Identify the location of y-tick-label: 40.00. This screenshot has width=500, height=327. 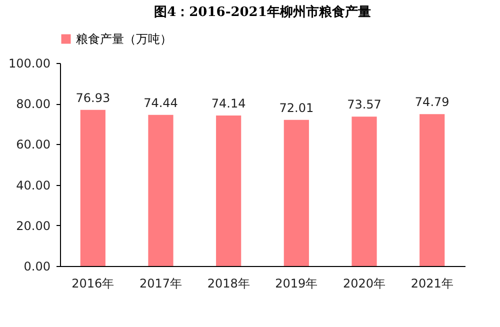
(33, 185).